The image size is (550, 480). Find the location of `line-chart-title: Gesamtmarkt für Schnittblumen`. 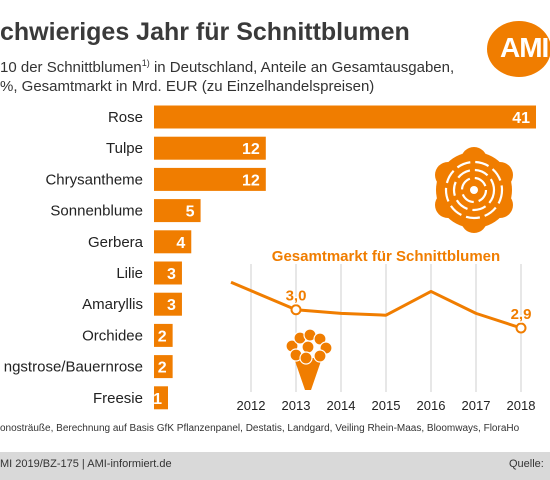

line-chart-title: Gesamtmarkt für Schnittblumen is located at coordinates (386, 256).